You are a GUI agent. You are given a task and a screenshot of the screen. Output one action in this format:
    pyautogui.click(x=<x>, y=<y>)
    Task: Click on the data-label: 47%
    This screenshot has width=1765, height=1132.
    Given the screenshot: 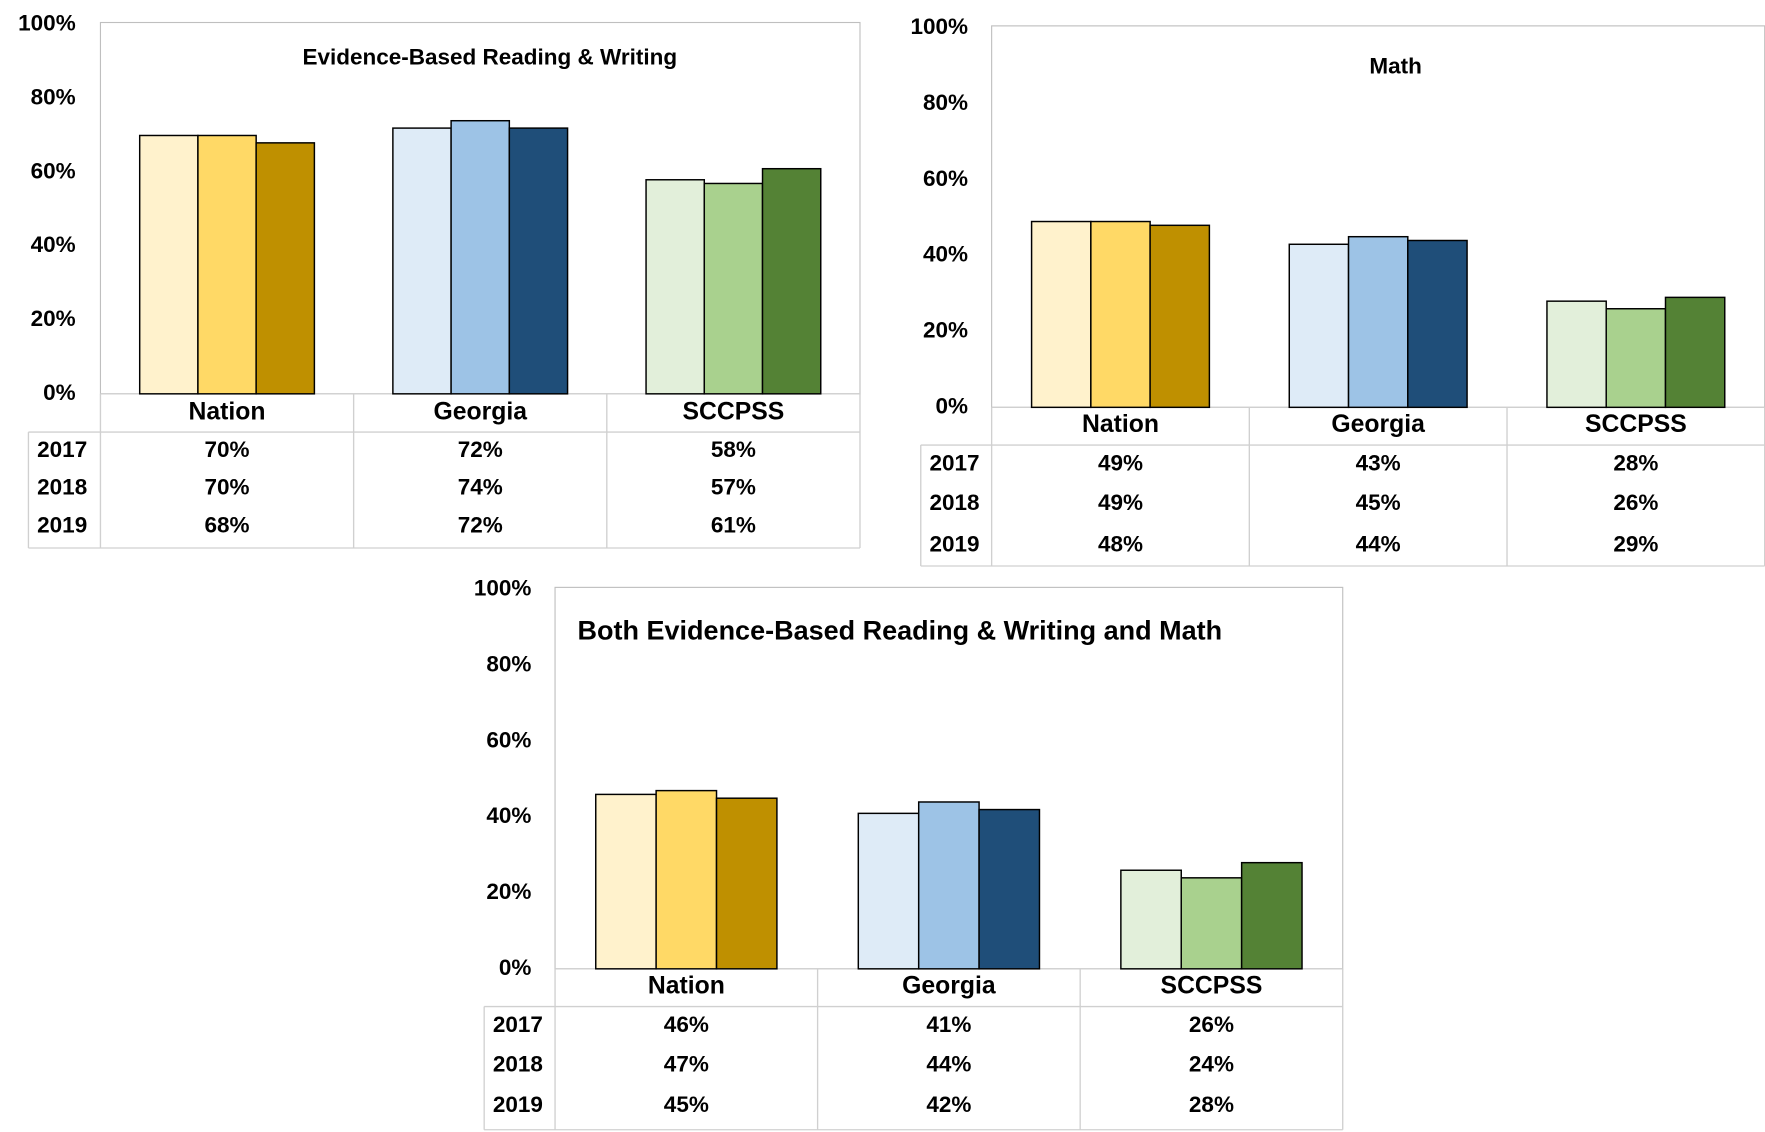 What is the action you would take?
    pyautogui.click(x=686, y=1064)
    